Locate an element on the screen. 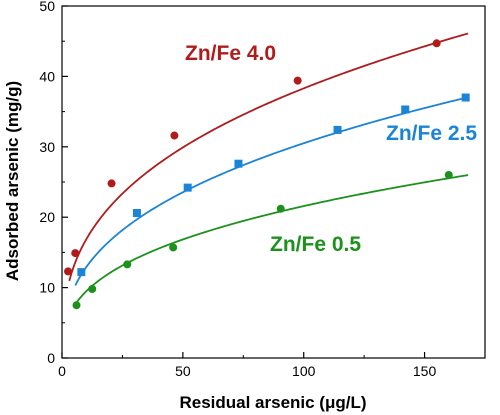 The height and width of the screenshot is (415, 500). y-axis-title: Adsorbed arsenic (mg/g) is located at coordinates (12, 181).